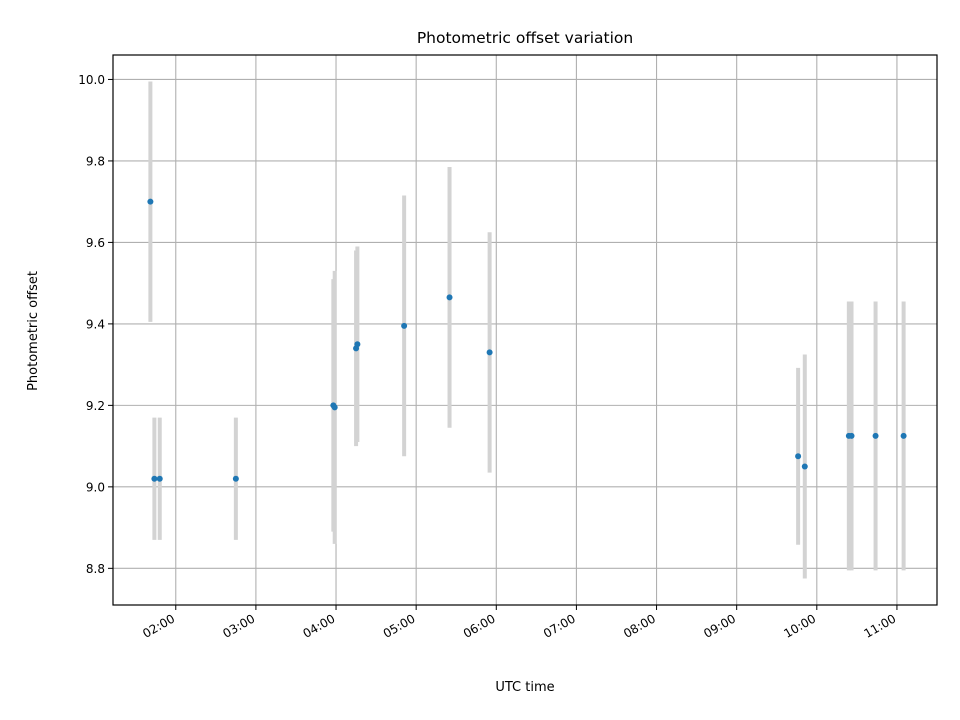 The width and height of the screenshot is (960, 720). What do you see at coordinates (91, 80) in the screenshot?
I see `y-tick-label: 10.0` at bounding box center [91, 80].